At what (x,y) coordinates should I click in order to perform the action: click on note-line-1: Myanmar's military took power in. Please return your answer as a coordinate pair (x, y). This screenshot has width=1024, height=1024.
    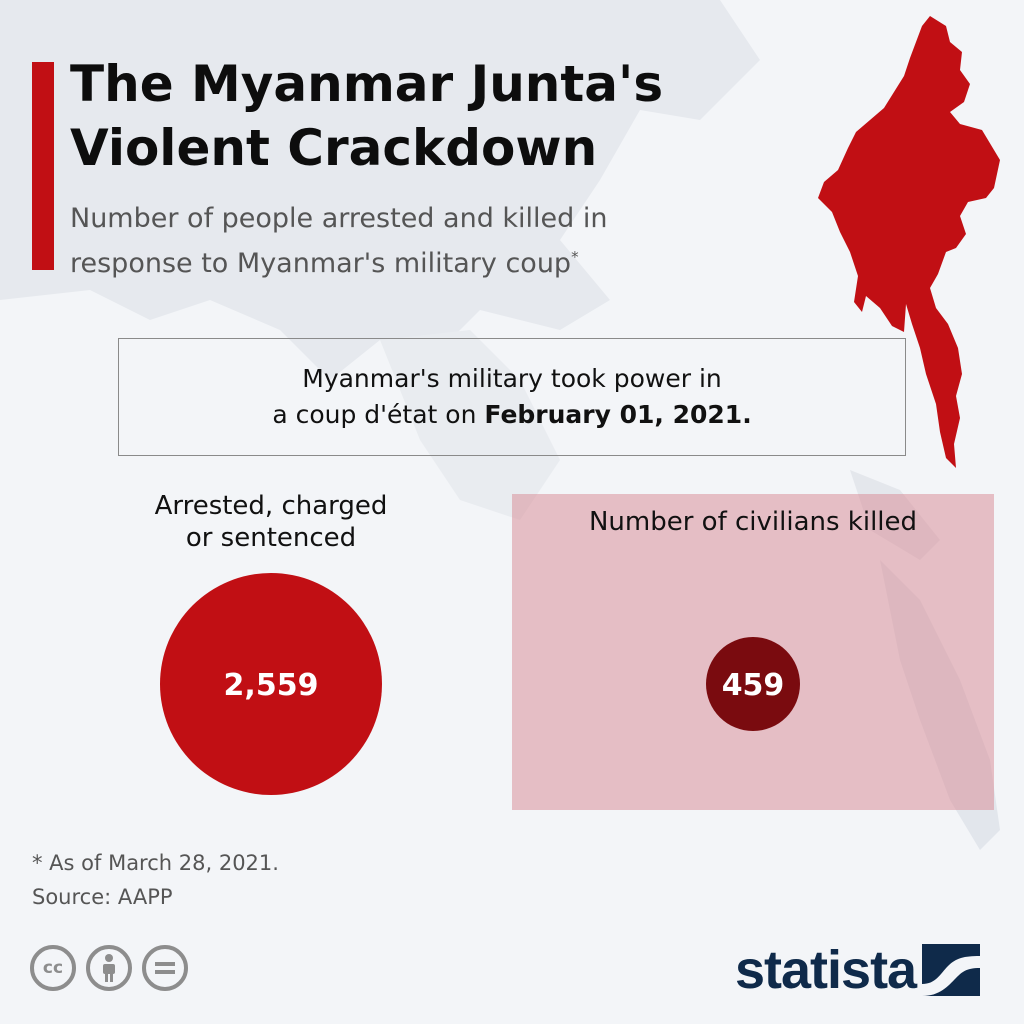
    Looking at the image, I should click on (512, 378).